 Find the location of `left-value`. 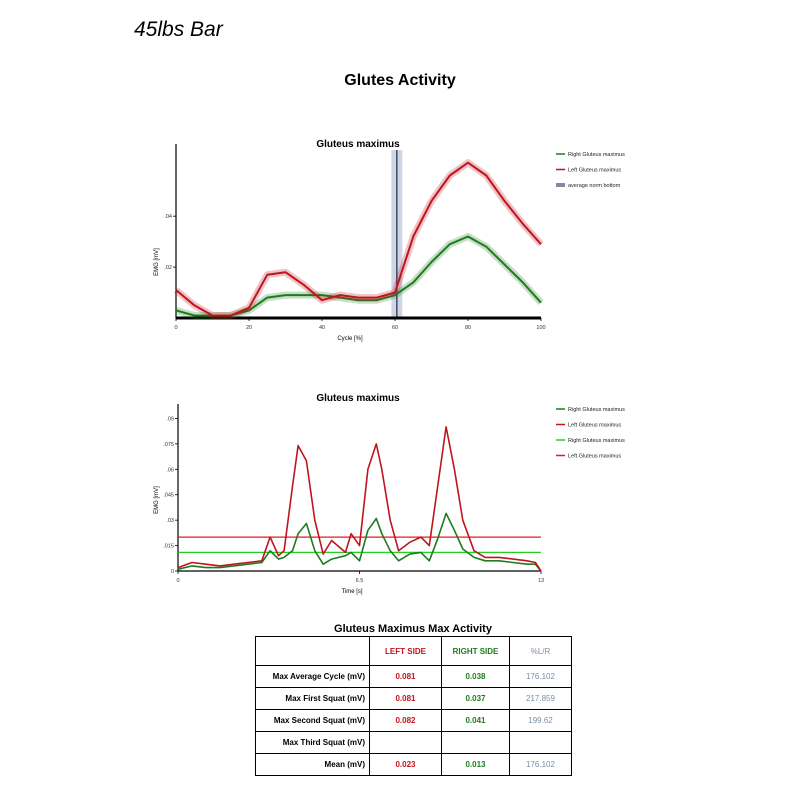

left-value is located at coordinates (405, 742).